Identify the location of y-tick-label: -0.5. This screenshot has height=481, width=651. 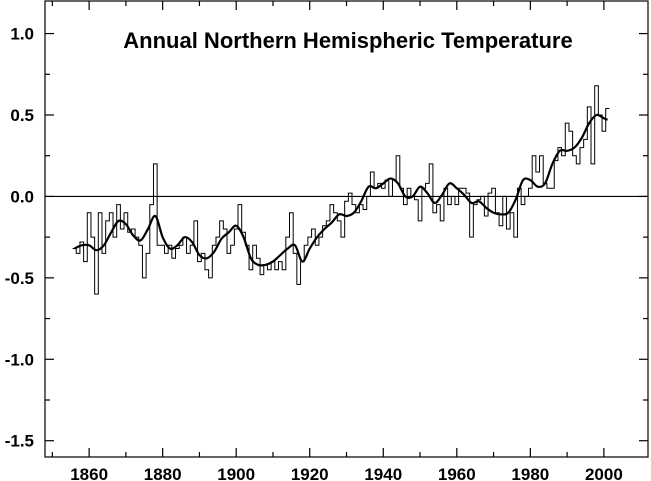
(19, 278).